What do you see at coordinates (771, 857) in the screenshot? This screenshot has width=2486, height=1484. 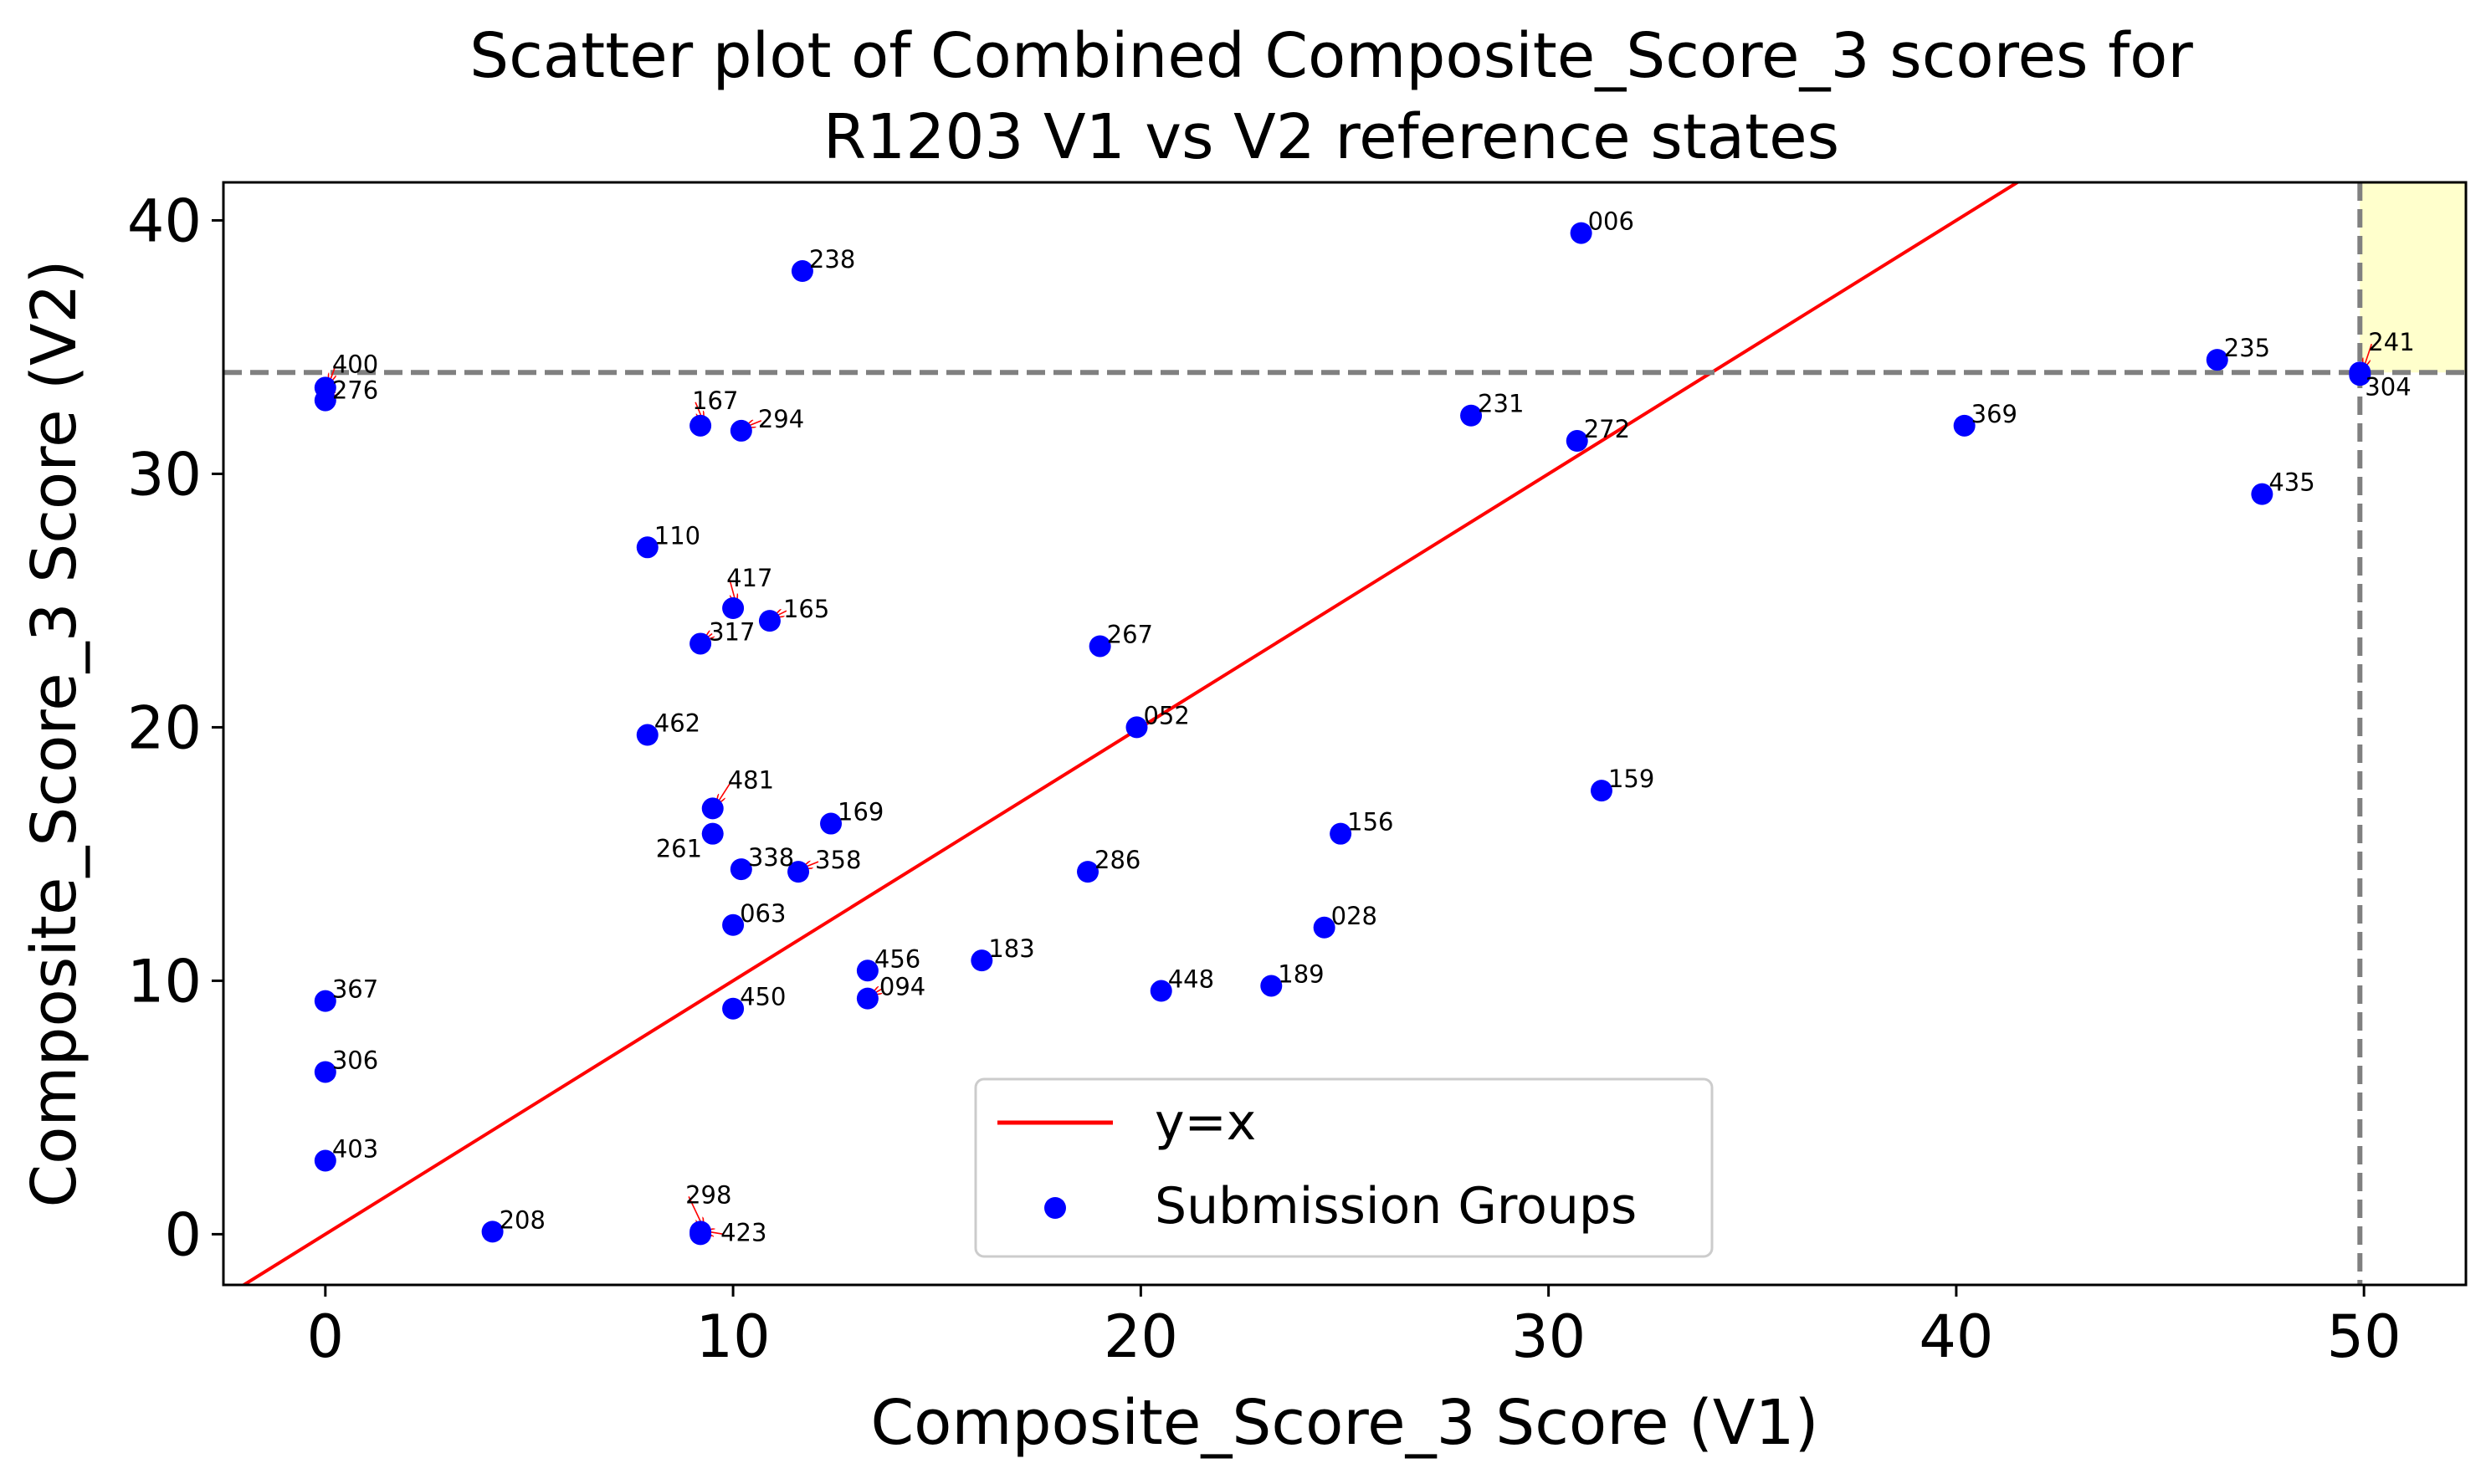 I see `point-label-338: 338` at bounding box center [771, 857].